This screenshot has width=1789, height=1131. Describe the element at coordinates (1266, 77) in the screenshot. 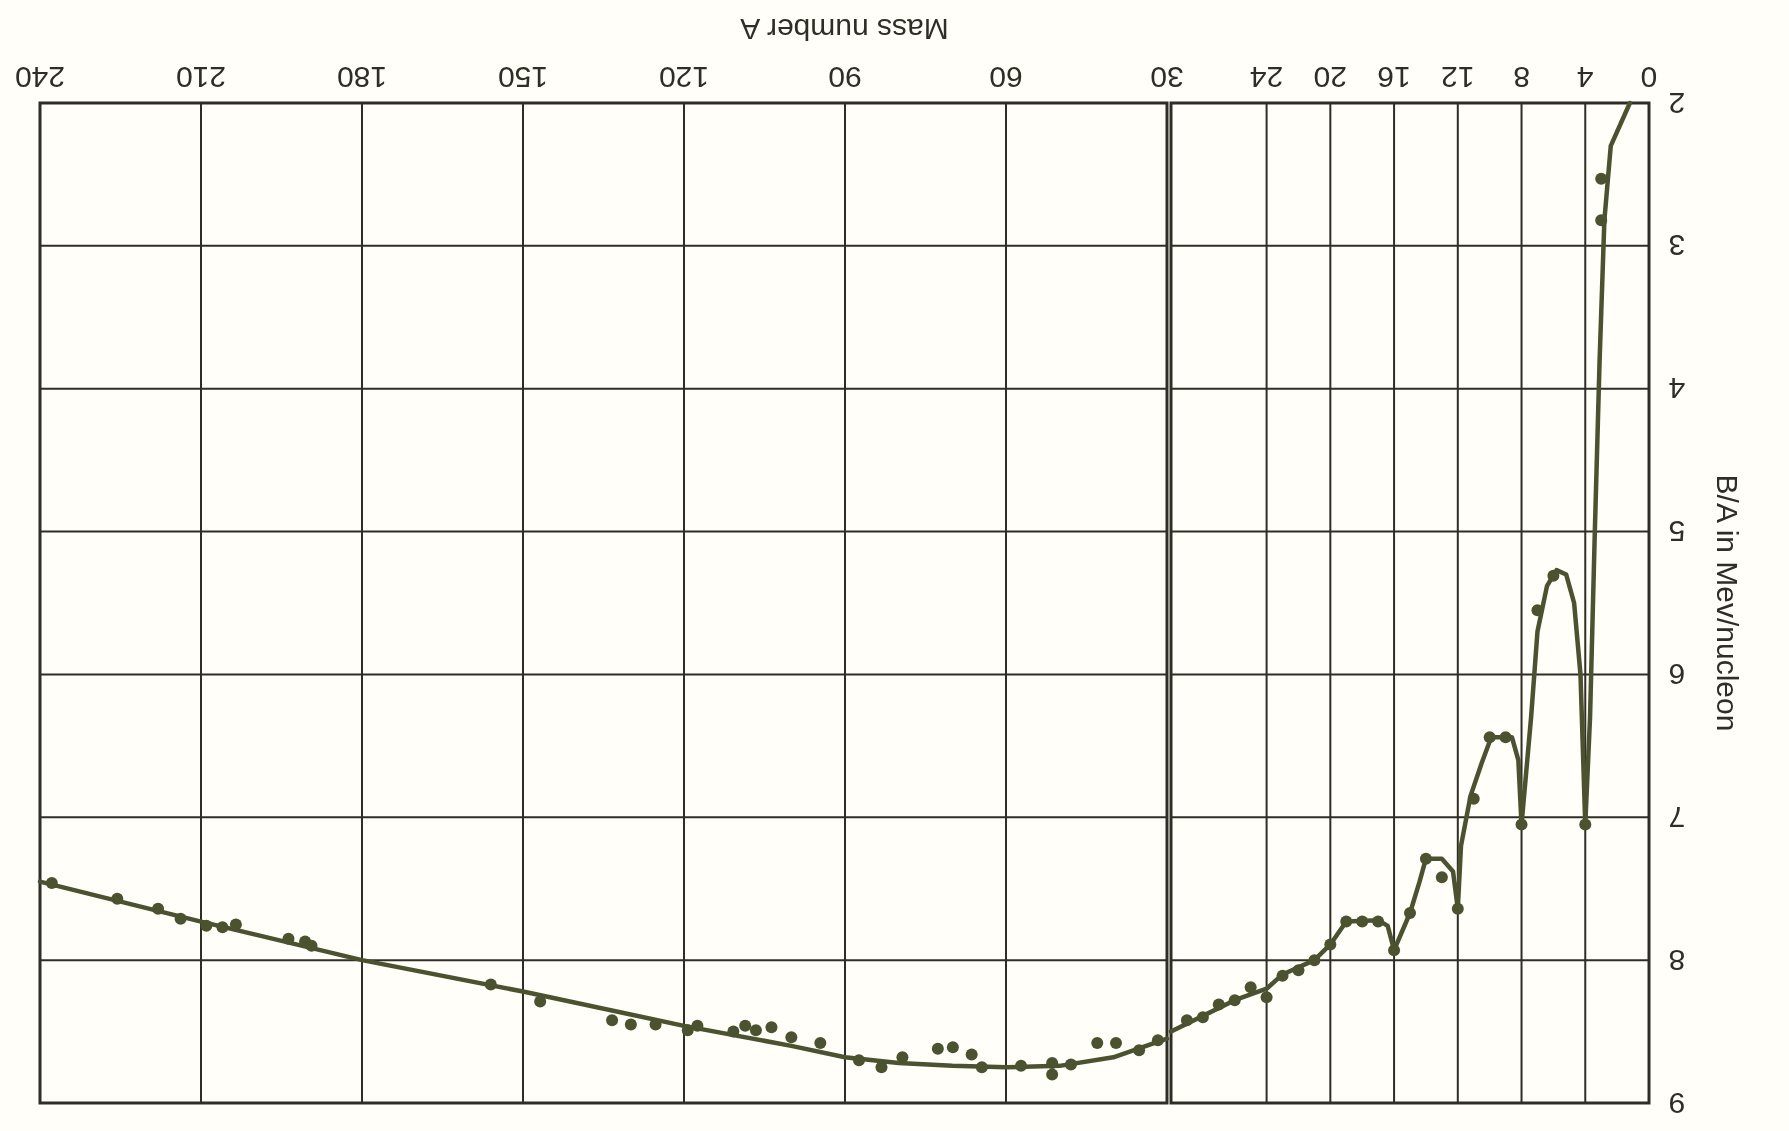

I see `x-tick-label: 24` at that location.